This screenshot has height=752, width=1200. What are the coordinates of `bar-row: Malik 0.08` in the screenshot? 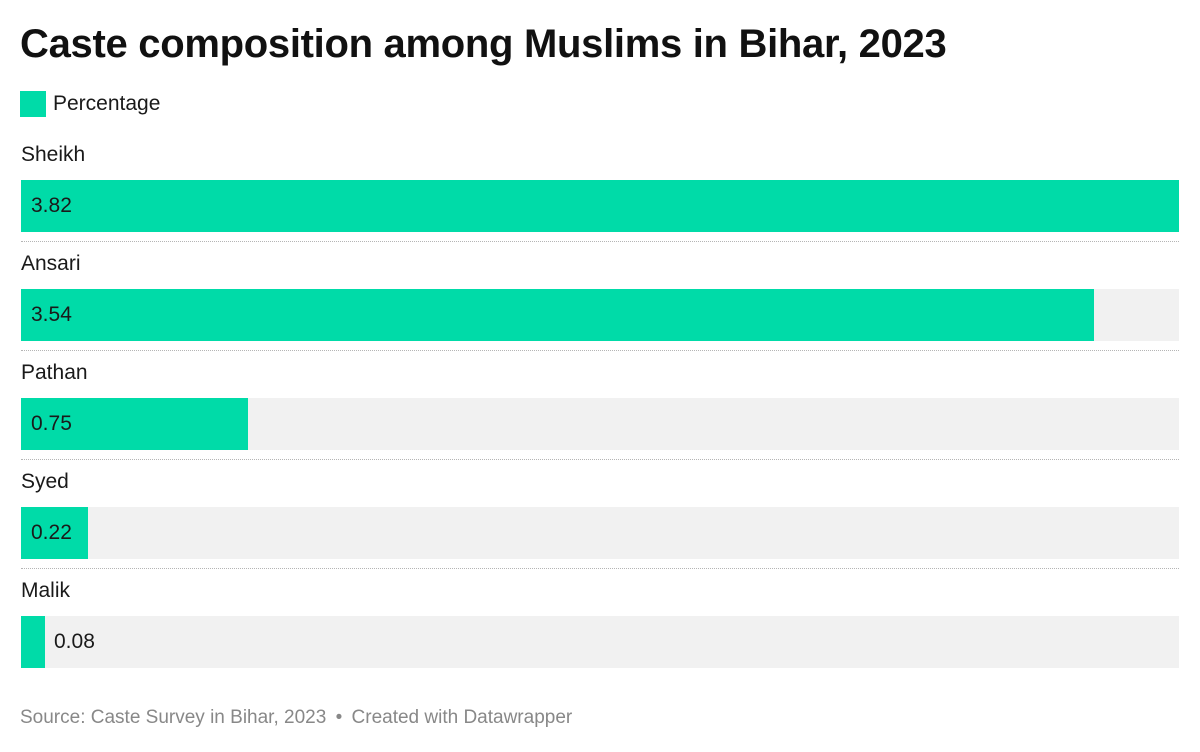 It's located at (599, 620).